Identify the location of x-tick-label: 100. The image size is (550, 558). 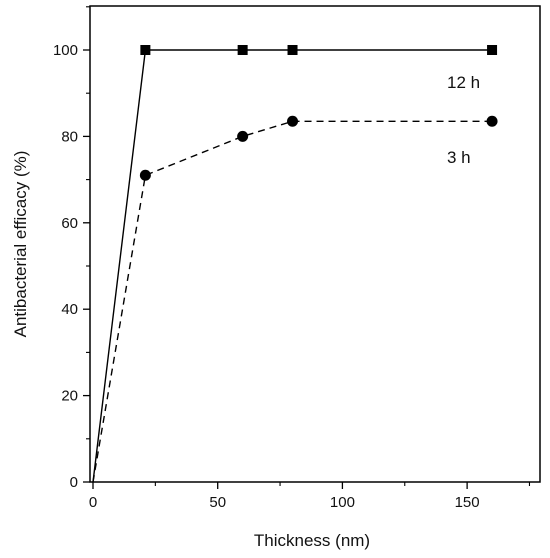
(342, 502).